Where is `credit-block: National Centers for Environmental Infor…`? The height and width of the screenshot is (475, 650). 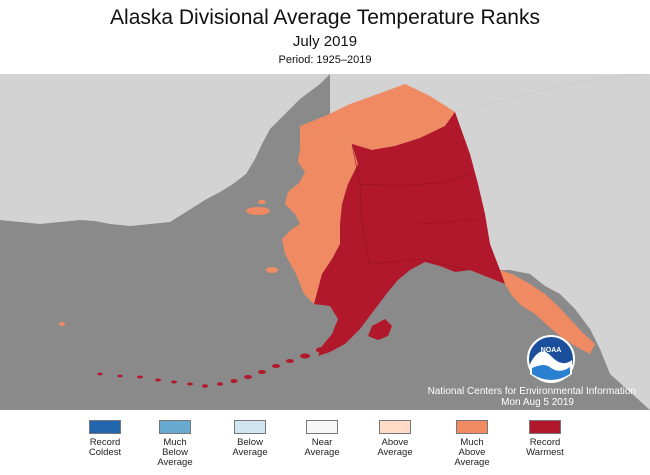
credit-block: National Centers for Environmental Infor… is located at coordinates (532, 397).